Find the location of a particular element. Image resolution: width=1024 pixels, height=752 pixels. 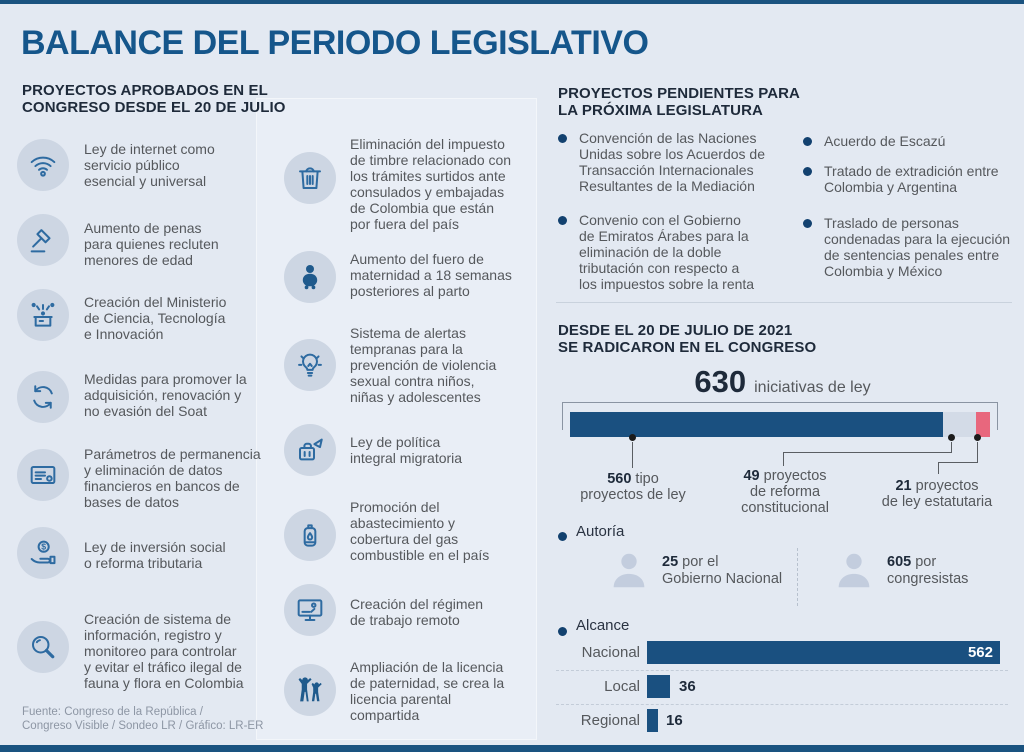

alcance-value: 562 is located at coordinates (980, 652).